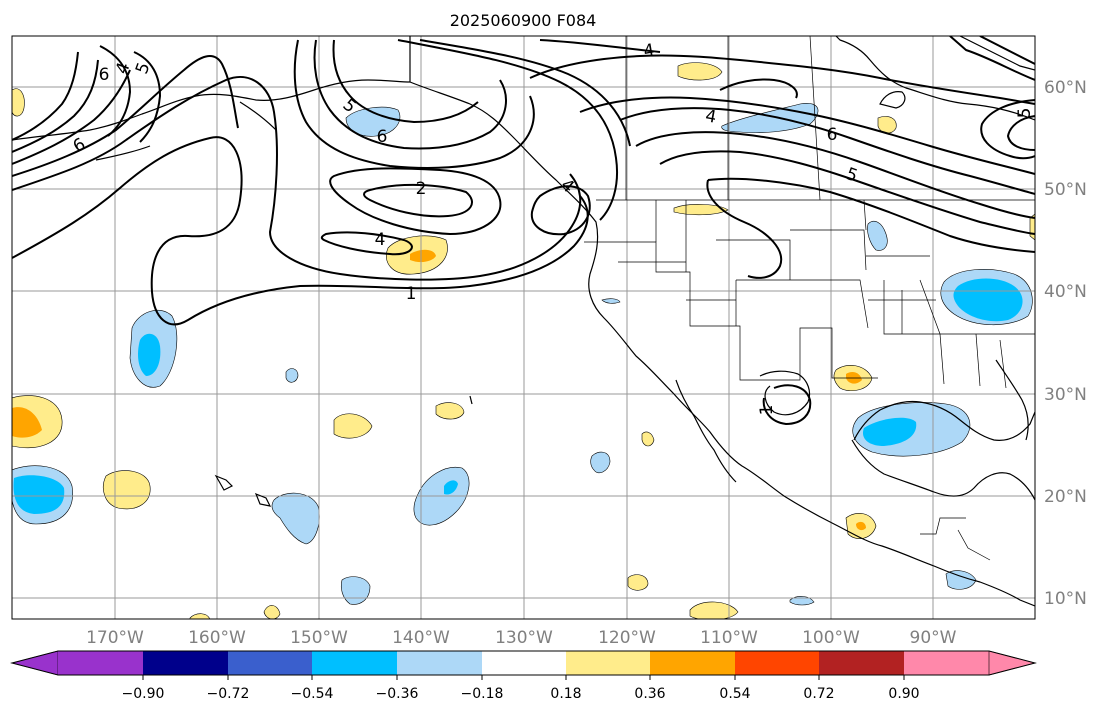 Image resolution: width=1105 pixels, height=716 pixels. Describe the element at coordinates (1065, 88) in the screenshot. I see `lat-label: 60°N` at that location.